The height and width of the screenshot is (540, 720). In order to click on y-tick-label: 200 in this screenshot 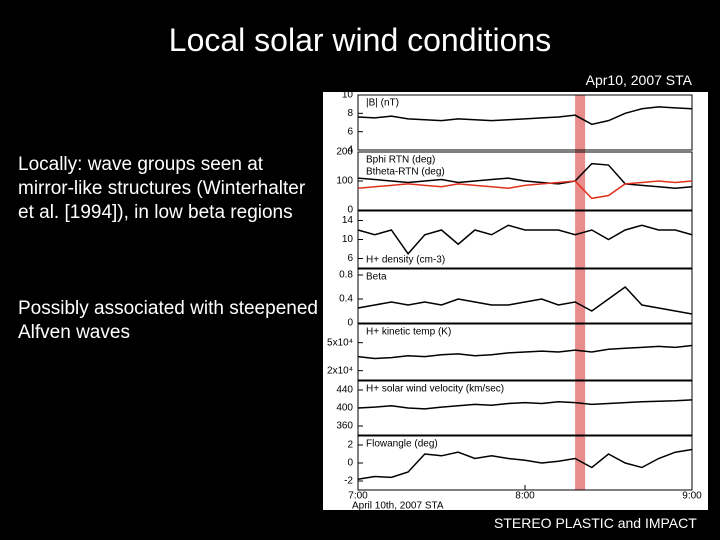, I will do `click(344, 152)`.